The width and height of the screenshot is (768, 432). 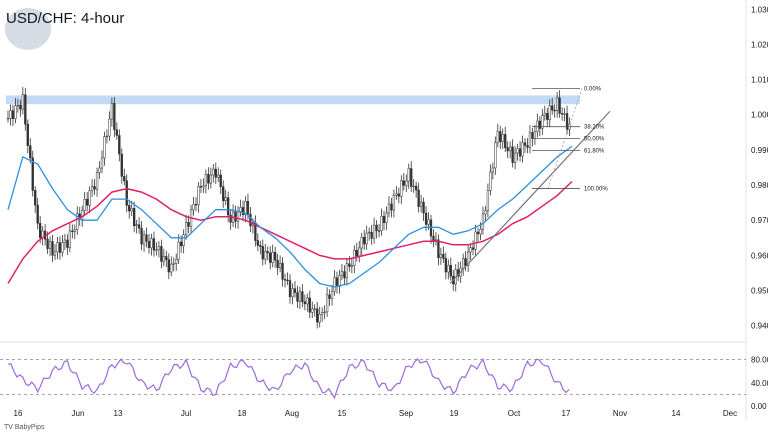 What do you see at coordinates (406, 413) in the screenshot?
I see `time-tick-label: Sep` at bounding box center [406, 413].